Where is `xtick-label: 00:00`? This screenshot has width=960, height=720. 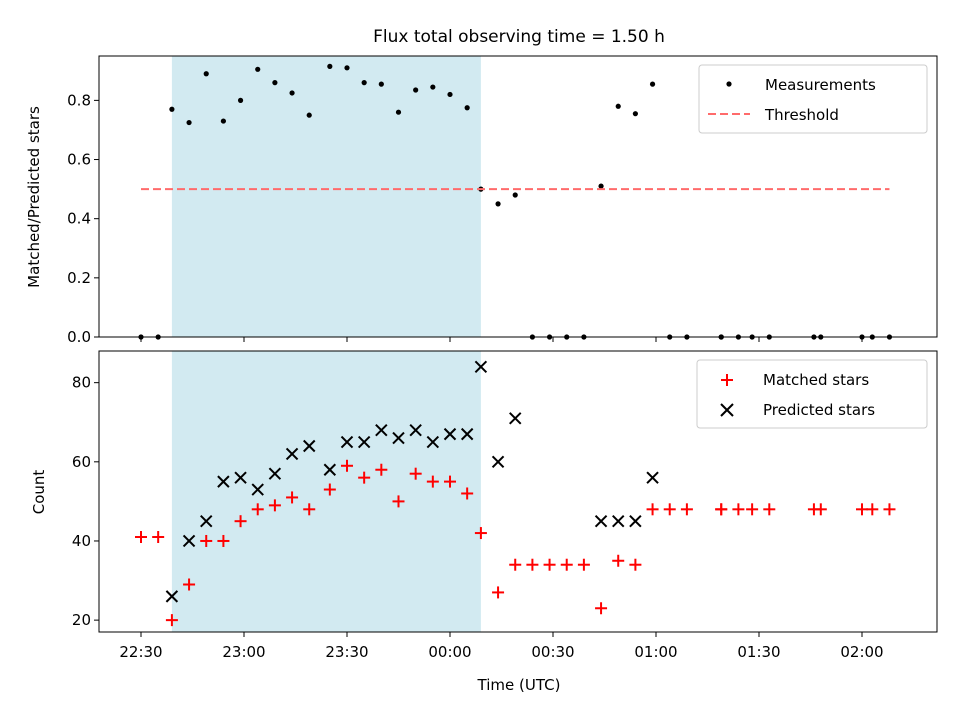 xtick-label: 00:00 is located at coordinates (449, 652).